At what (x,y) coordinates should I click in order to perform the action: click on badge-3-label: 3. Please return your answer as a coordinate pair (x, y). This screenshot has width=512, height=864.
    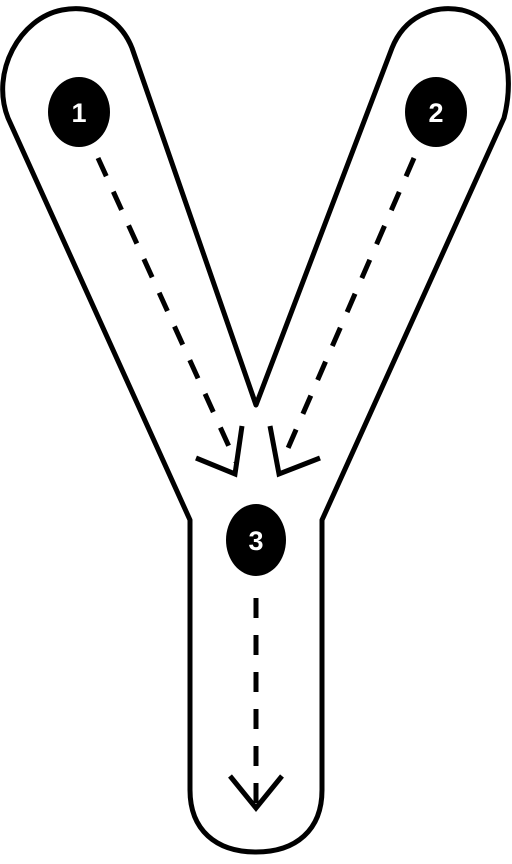
    Looking at the image, I should click on (255, 541).